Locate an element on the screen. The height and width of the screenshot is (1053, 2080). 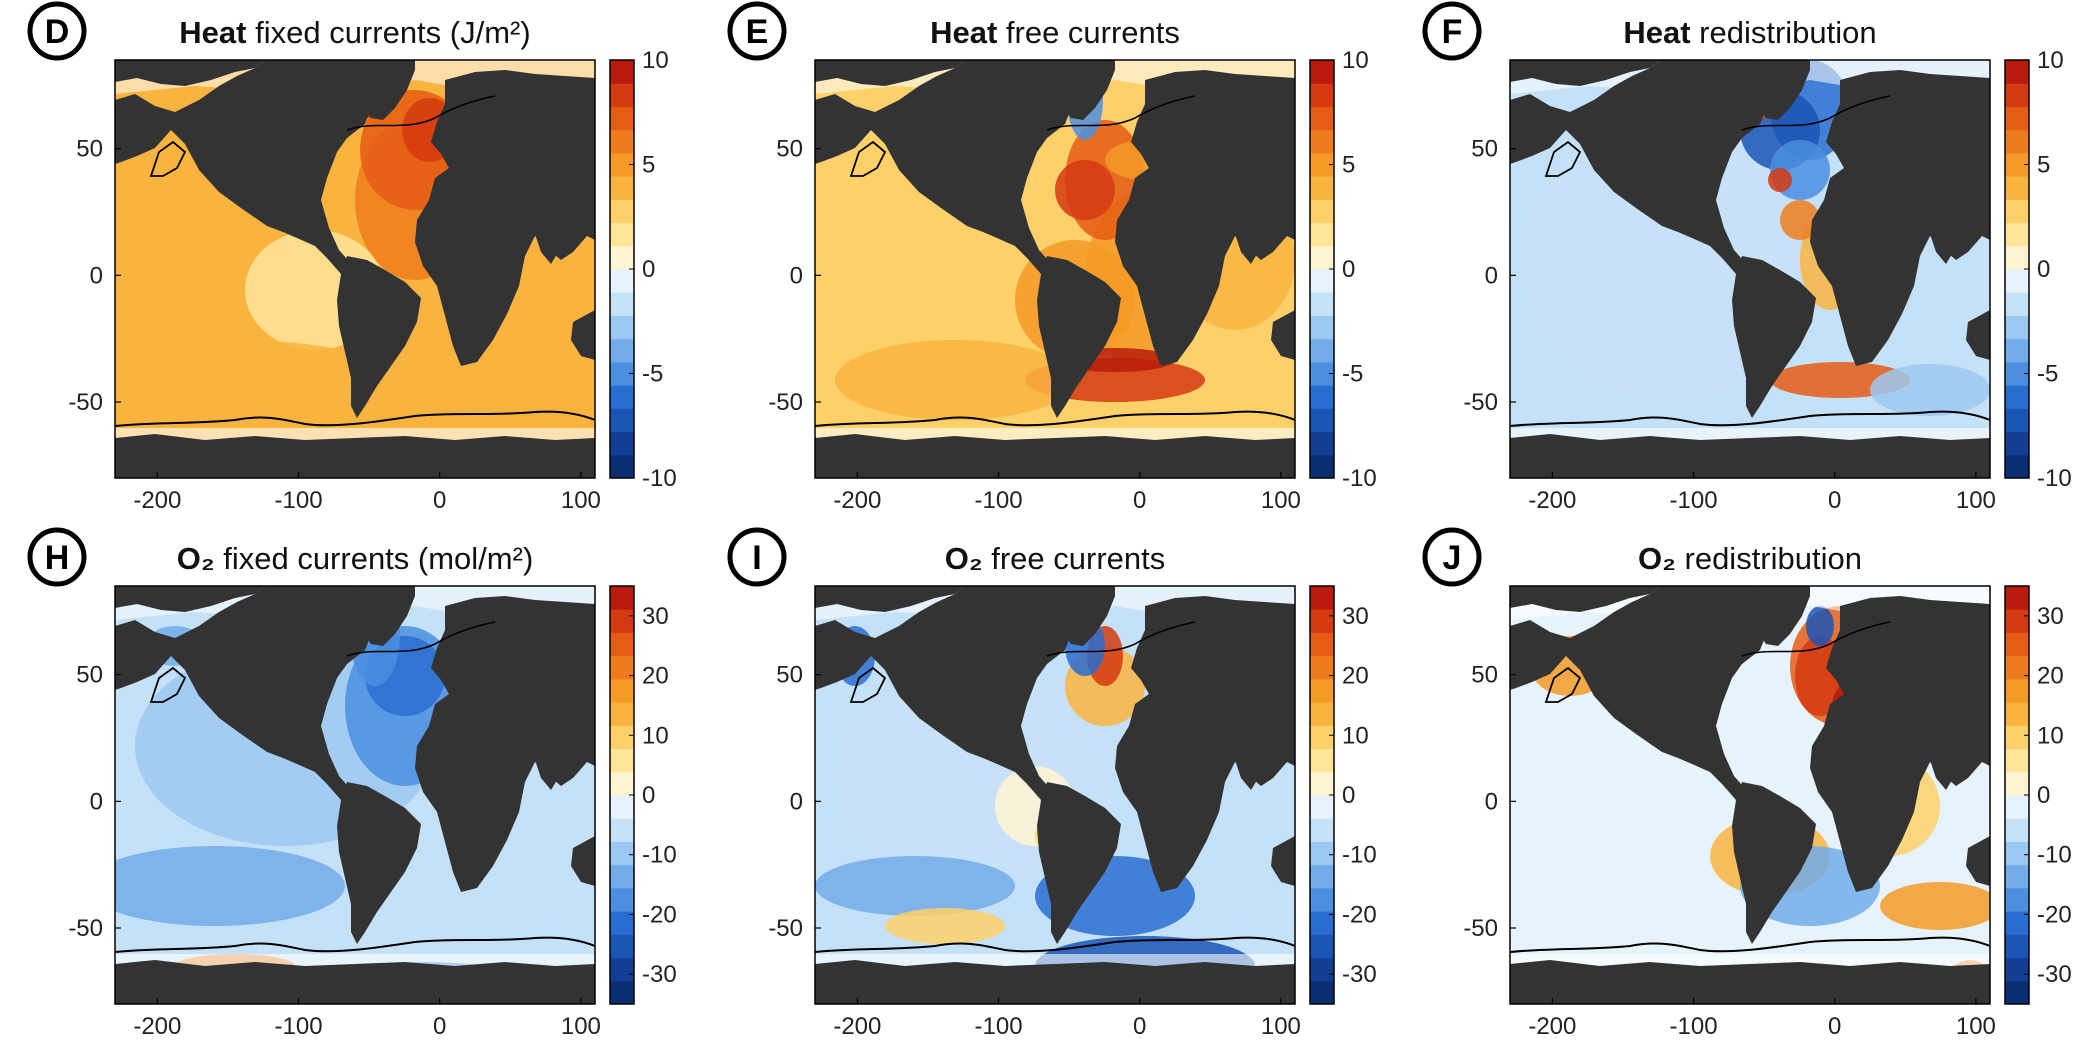
panel-label-badge: E is located at coordinates (757, 31).